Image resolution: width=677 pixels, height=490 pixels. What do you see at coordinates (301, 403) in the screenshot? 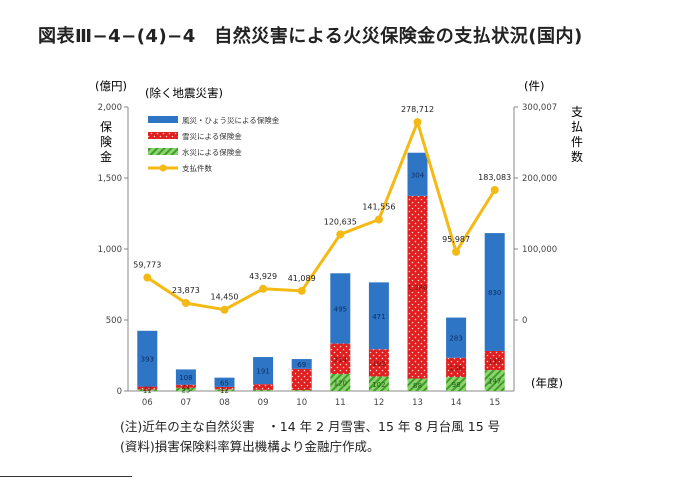
I see `x-tick-label: 10` at bounding box center [301, 403].